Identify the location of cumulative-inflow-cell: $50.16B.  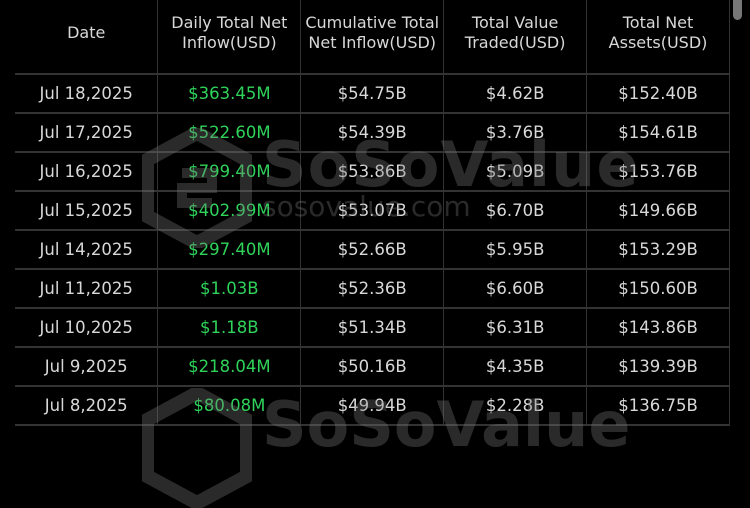
(372, 367).